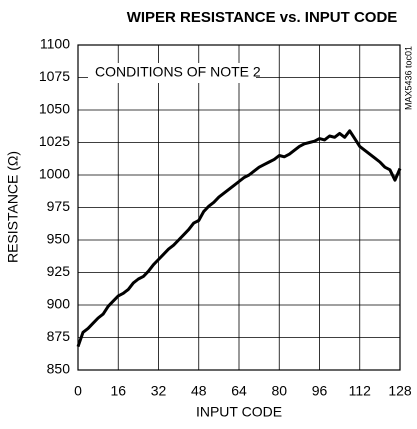 The height and width of the screenshot is (429, 417). I want to click on x-tick-label: 64, so click(239, 391).